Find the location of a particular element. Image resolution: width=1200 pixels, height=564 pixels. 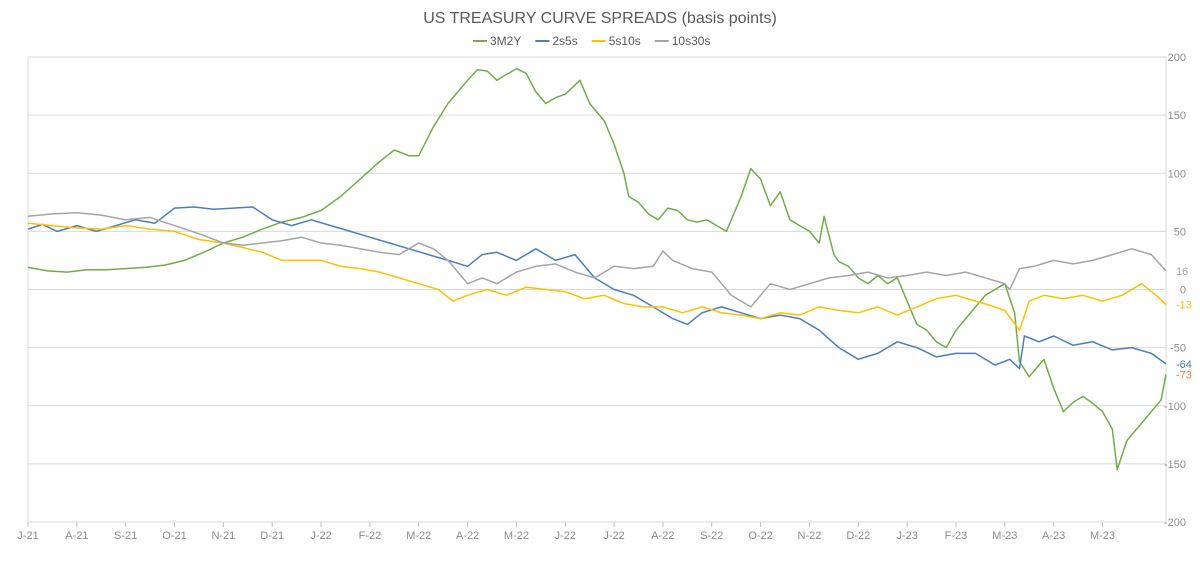

legend-item-10s30s: 10s30s is located at coordinates (682, 41).